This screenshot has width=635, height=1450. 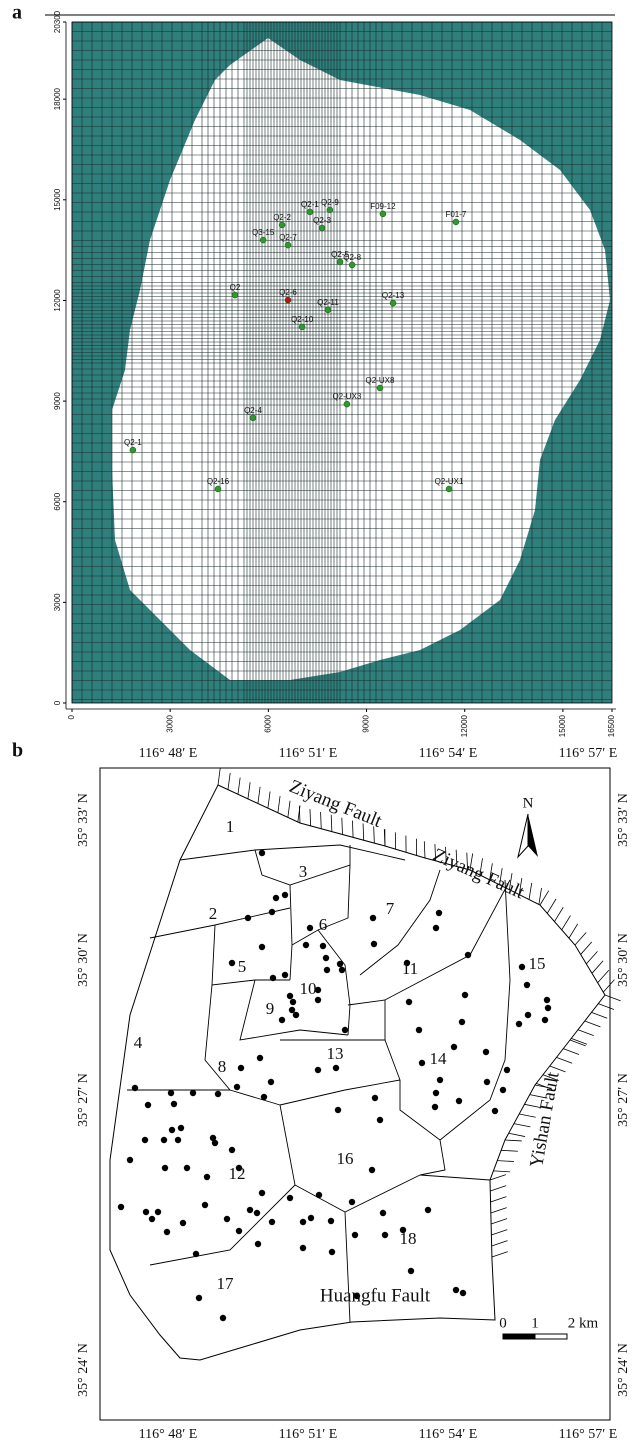 What do you see at coordinates (346, 396) in the screenshot?
I see `well-label: Q2-UX3` at bounding box center [346, 396].